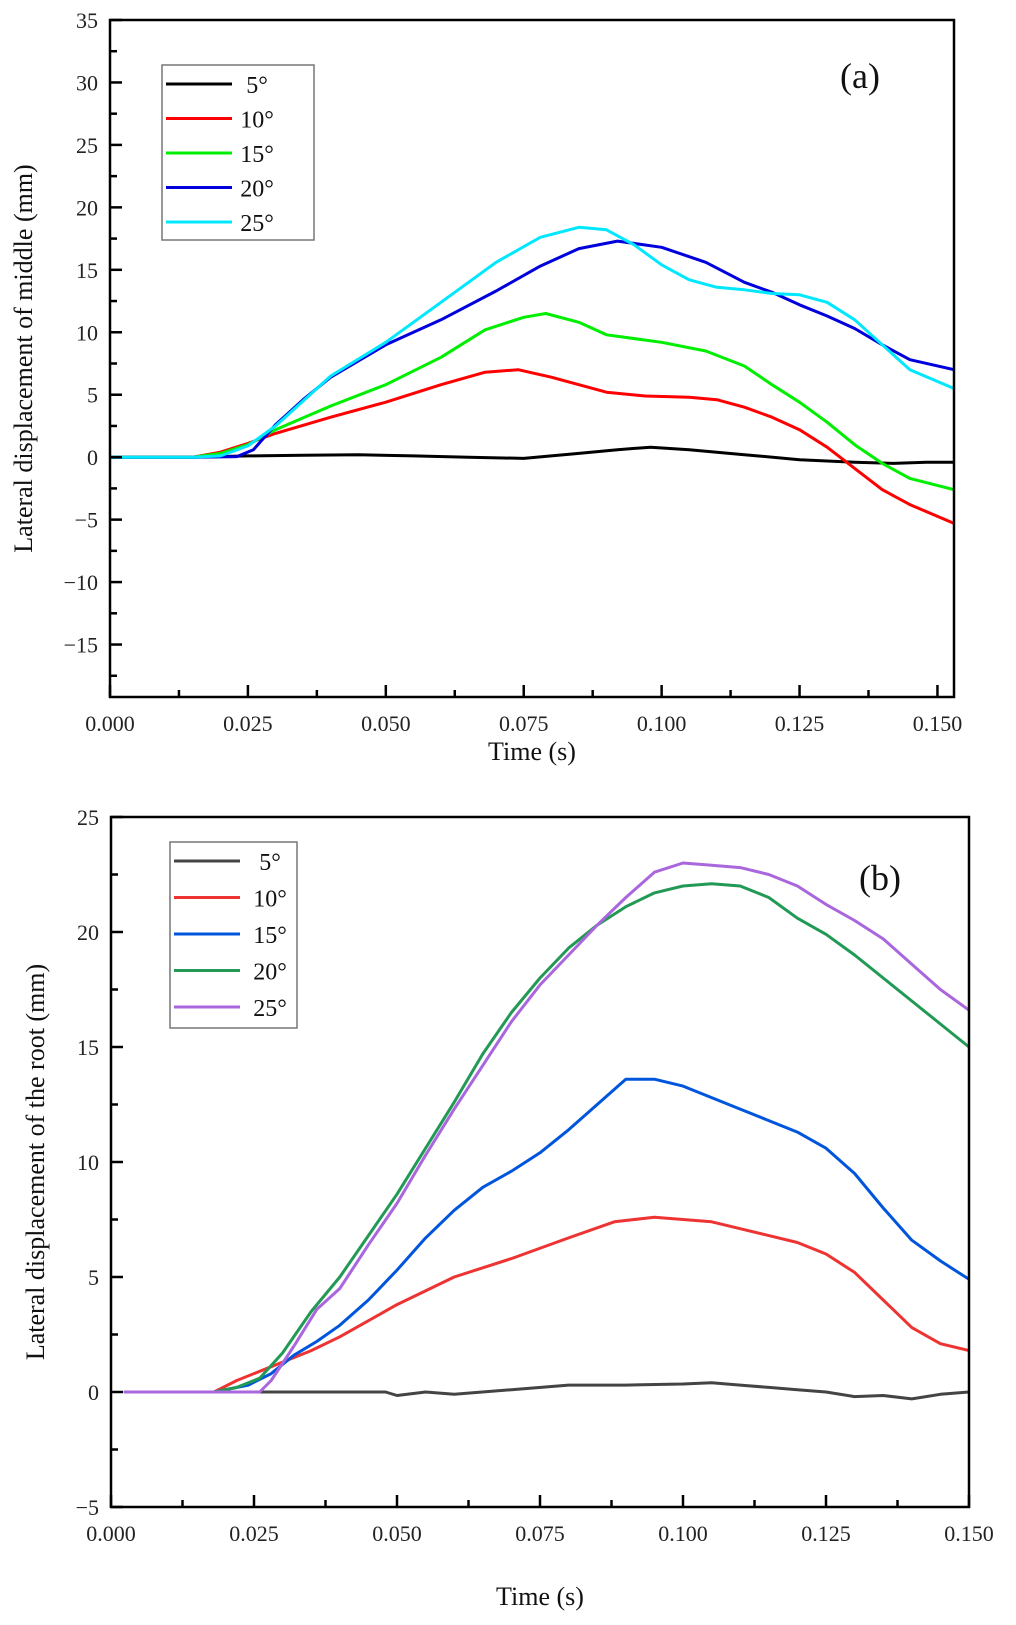  I want to click on series-line-25deg, so click(532, 342).